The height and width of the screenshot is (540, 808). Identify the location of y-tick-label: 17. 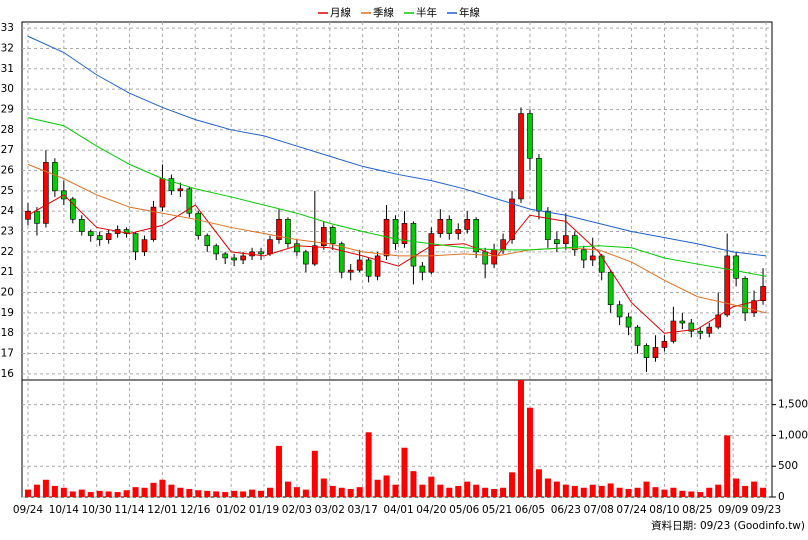
(7, 354).